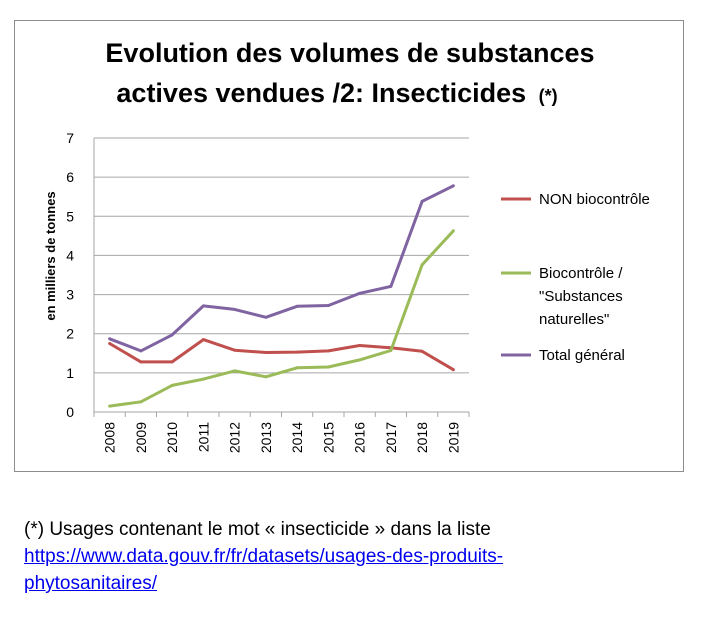 The image size is (720, 621). Describe the element at coordinates (328, 437) in the screenshot. I see `x-tick-label: 2015` at that location.